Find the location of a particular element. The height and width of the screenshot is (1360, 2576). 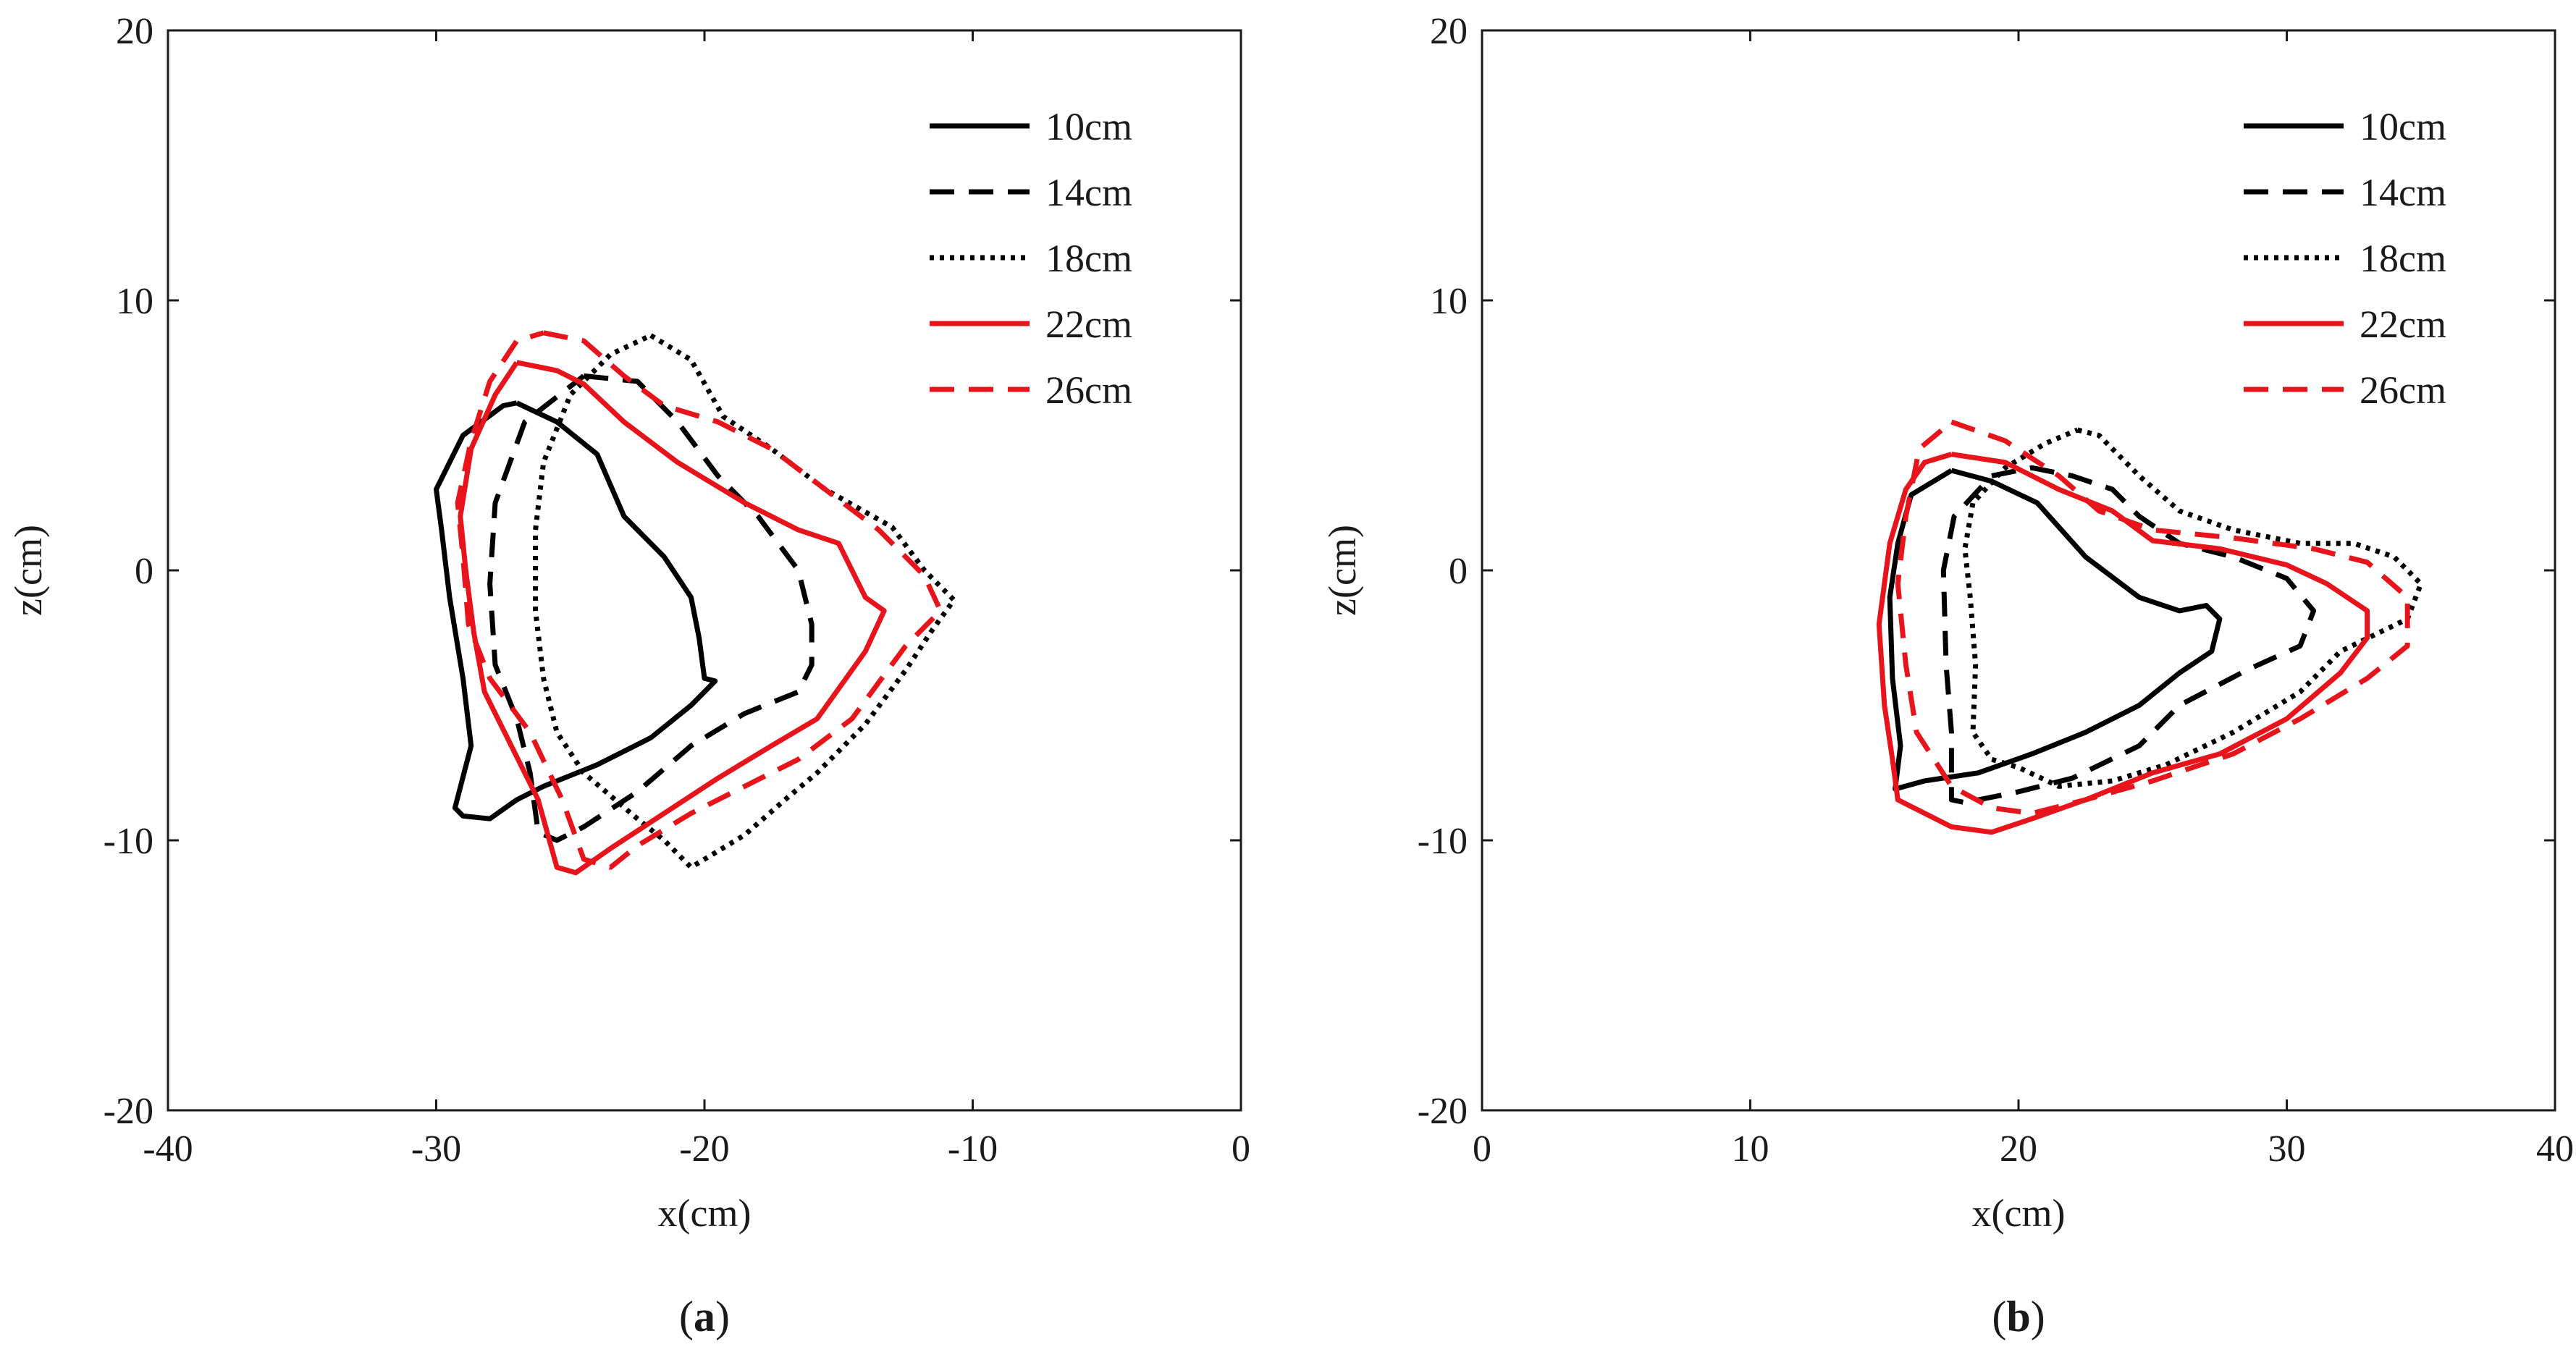

x-tick-label: 40 is located at coordinates (2555, 1149).